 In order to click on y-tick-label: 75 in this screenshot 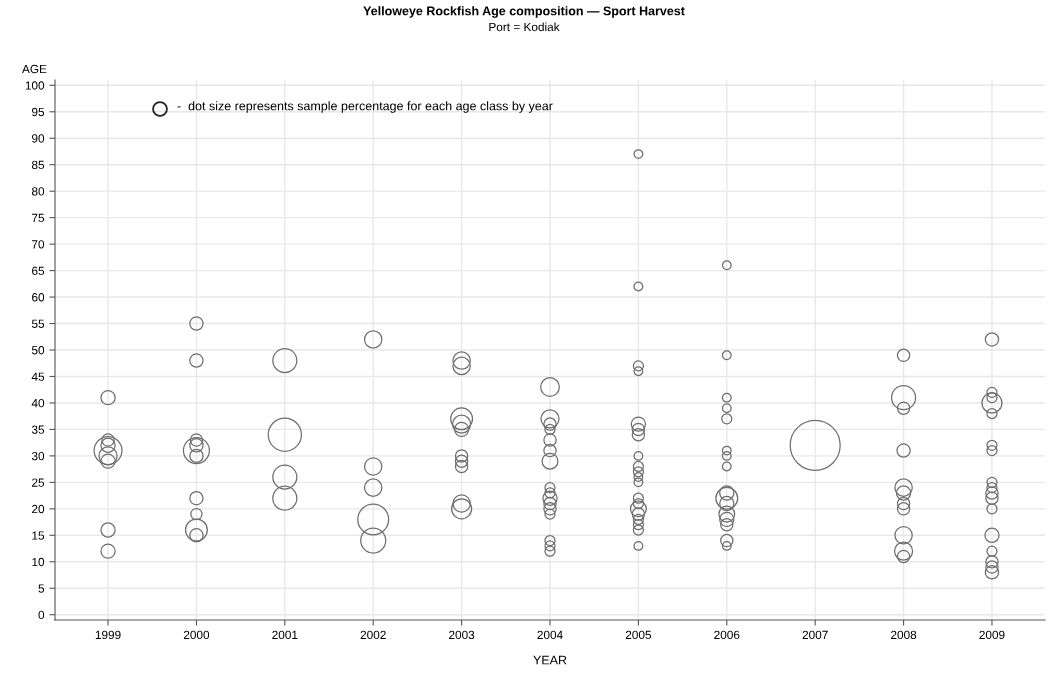, I will do `click(38, 218)`.